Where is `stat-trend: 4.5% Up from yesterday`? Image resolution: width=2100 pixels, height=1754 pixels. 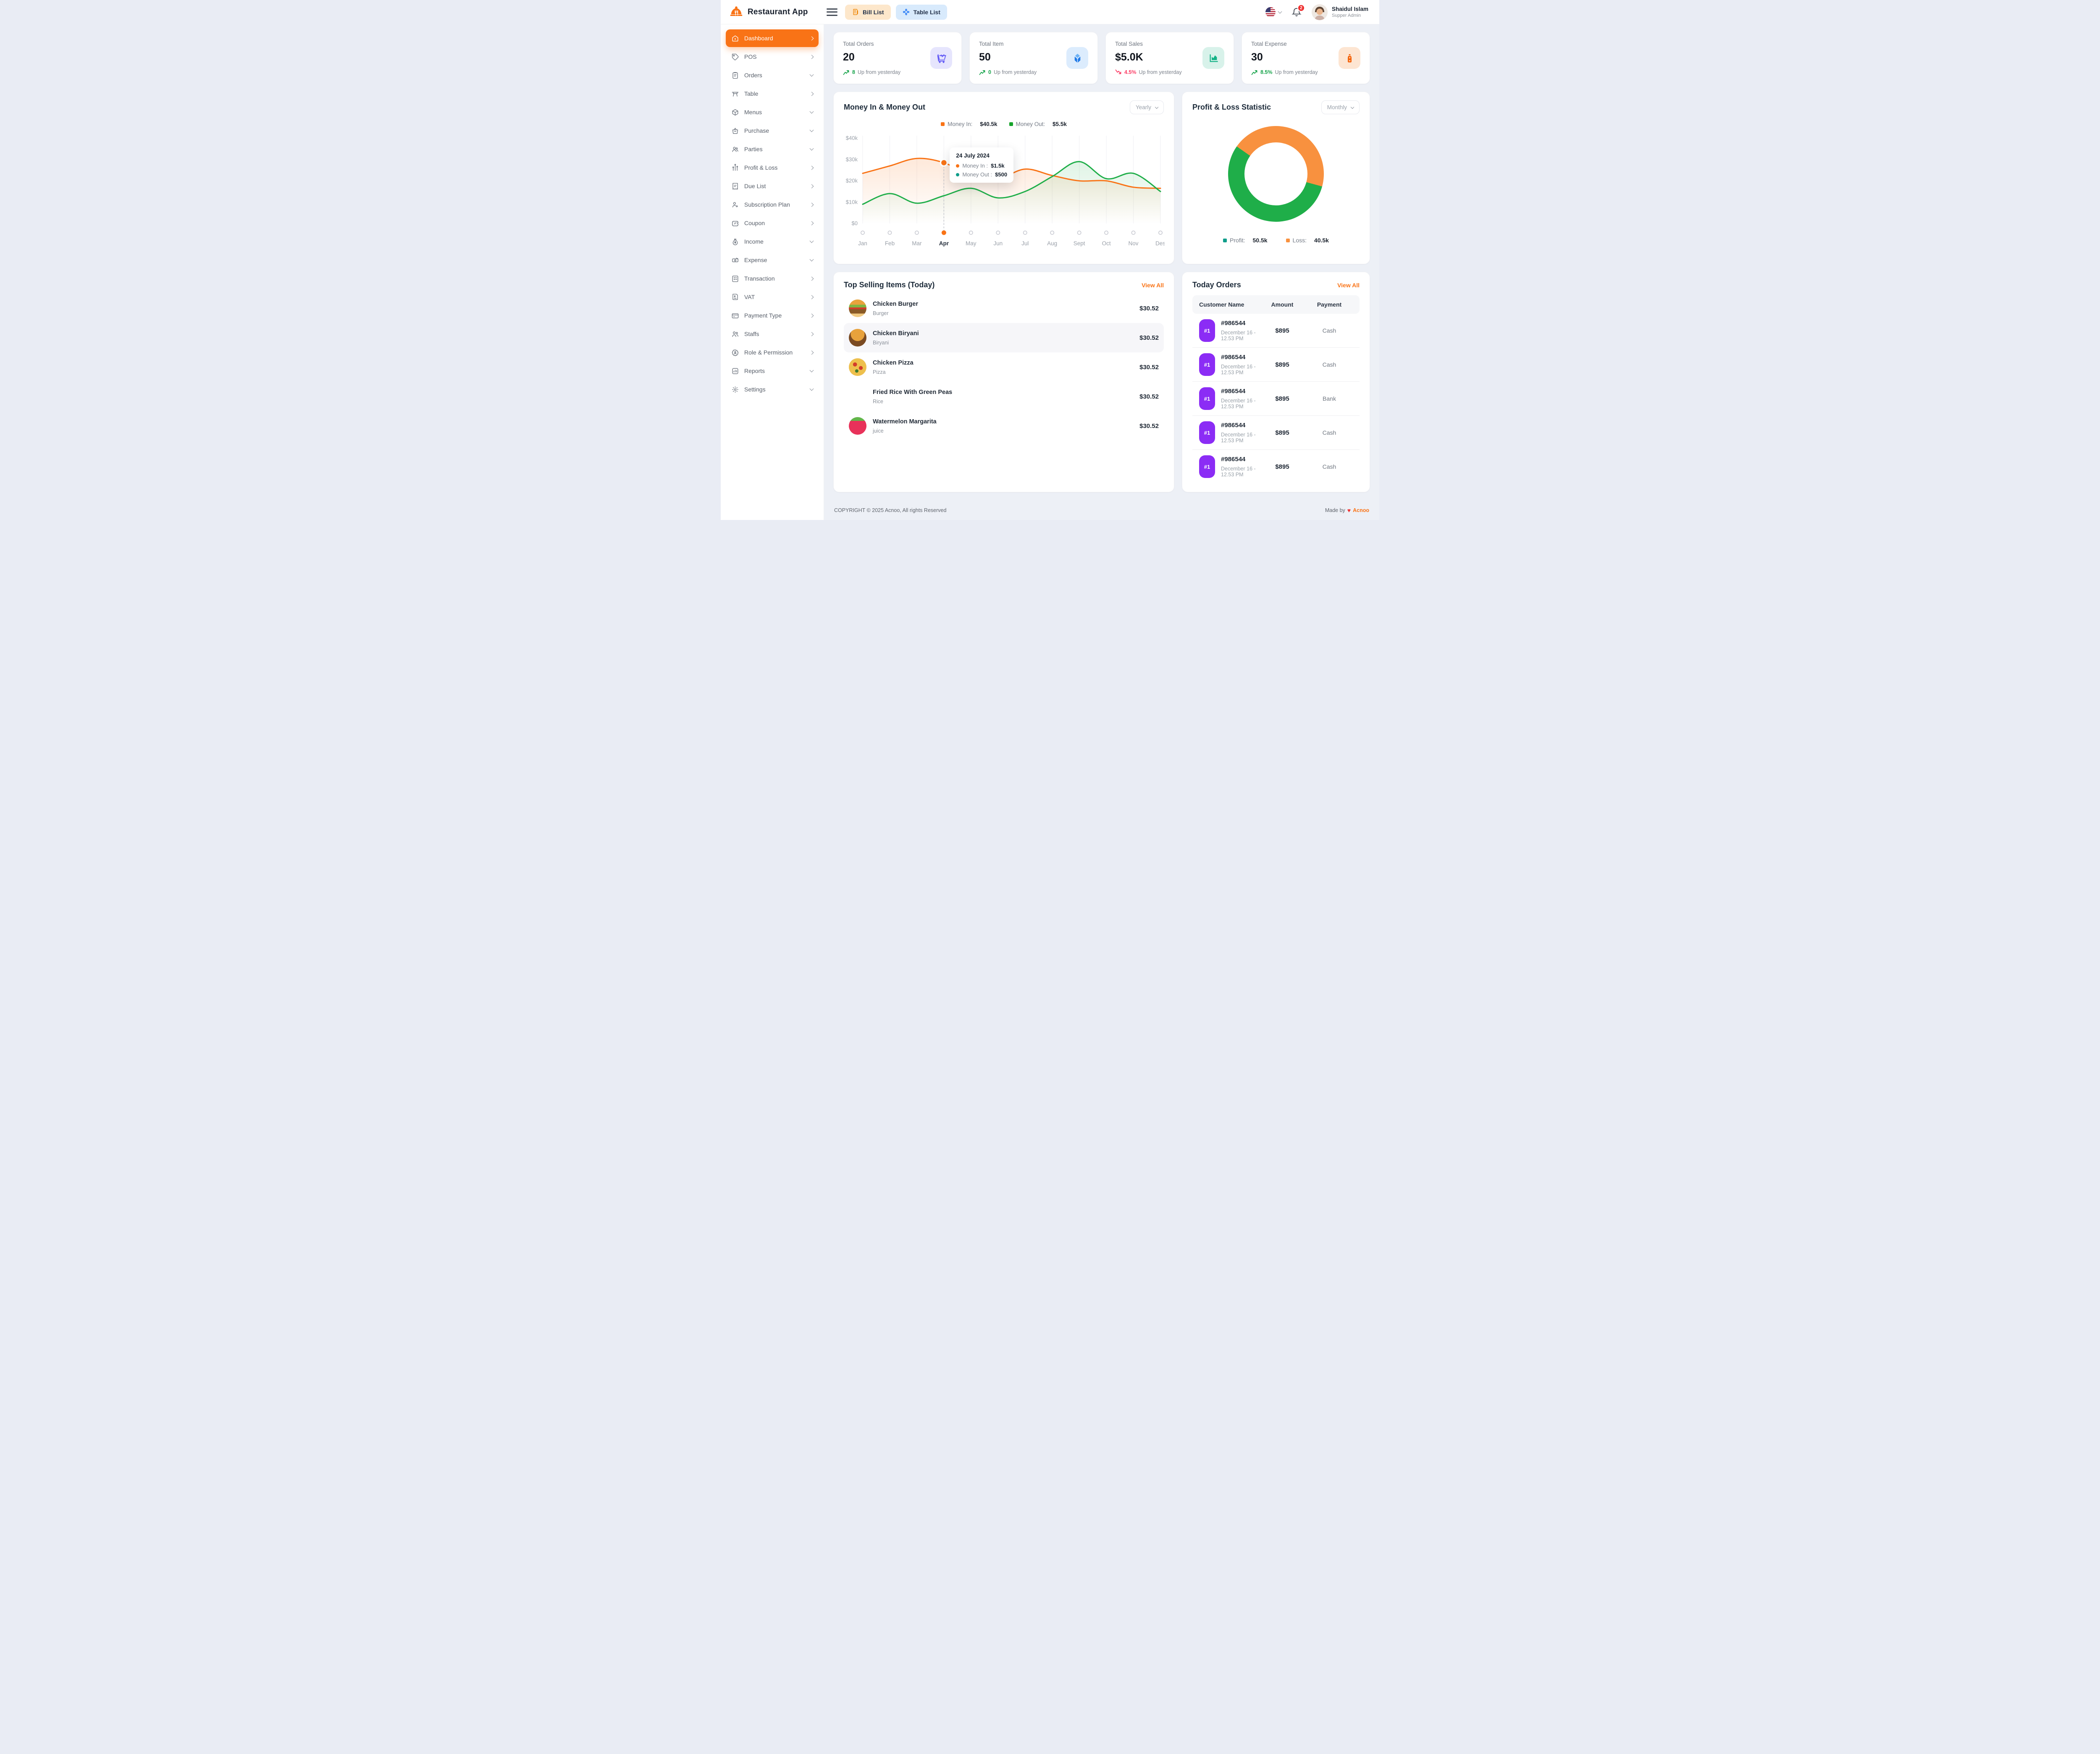
stat-trend: 4.5% Up from yesterday is located at coordinates (1148, 72).